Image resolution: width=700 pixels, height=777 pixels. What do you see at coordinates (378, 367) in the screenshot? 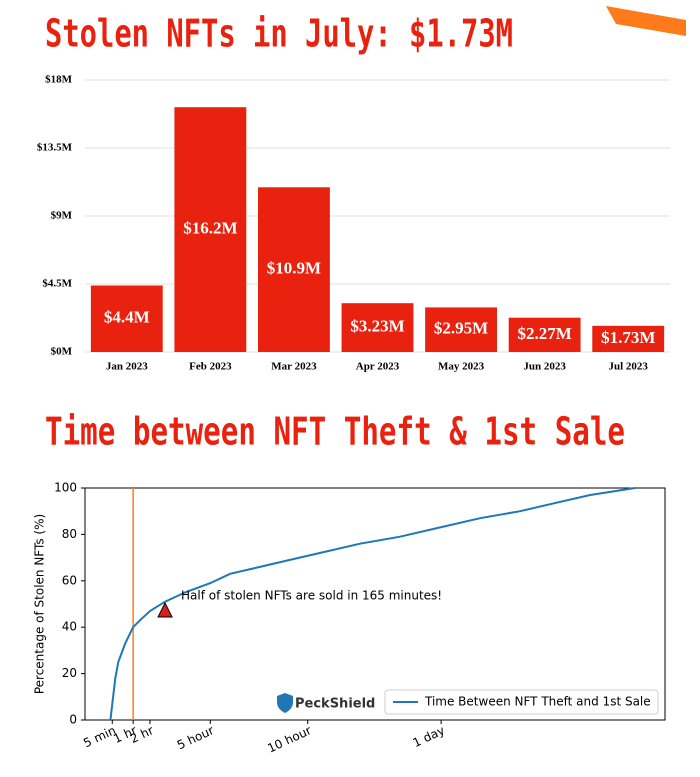
I see `x-tick-label: Apr 2023` at bounding box center [378, 367].